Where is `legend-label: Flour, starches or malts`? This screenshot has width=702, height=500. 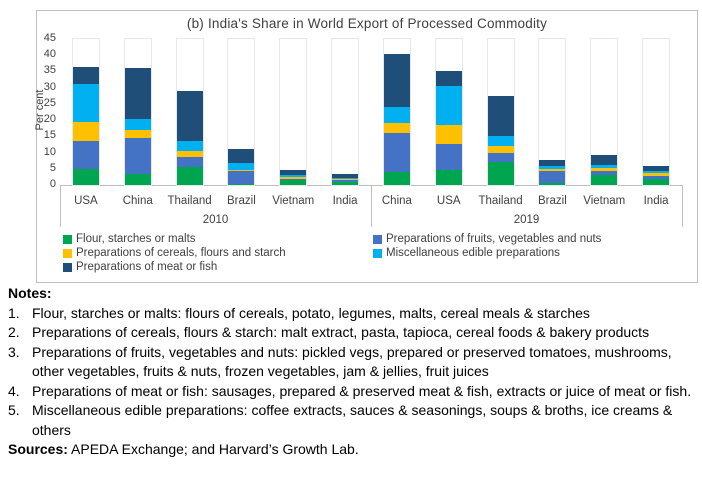 legend-label: Flour, starches or malts is located at coordinates (136, 239).